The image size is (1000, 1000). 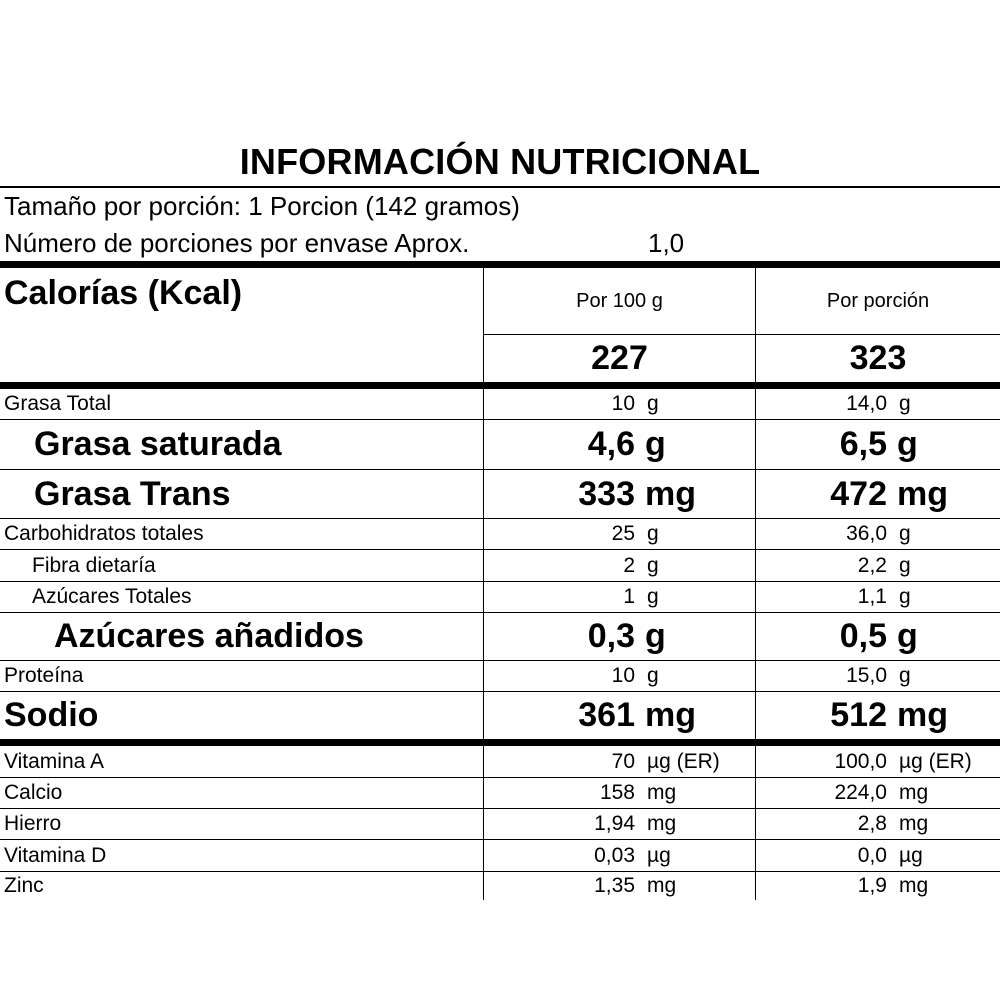 I want to click on value-per-portion: 0,5, so click(x=863, y=636).